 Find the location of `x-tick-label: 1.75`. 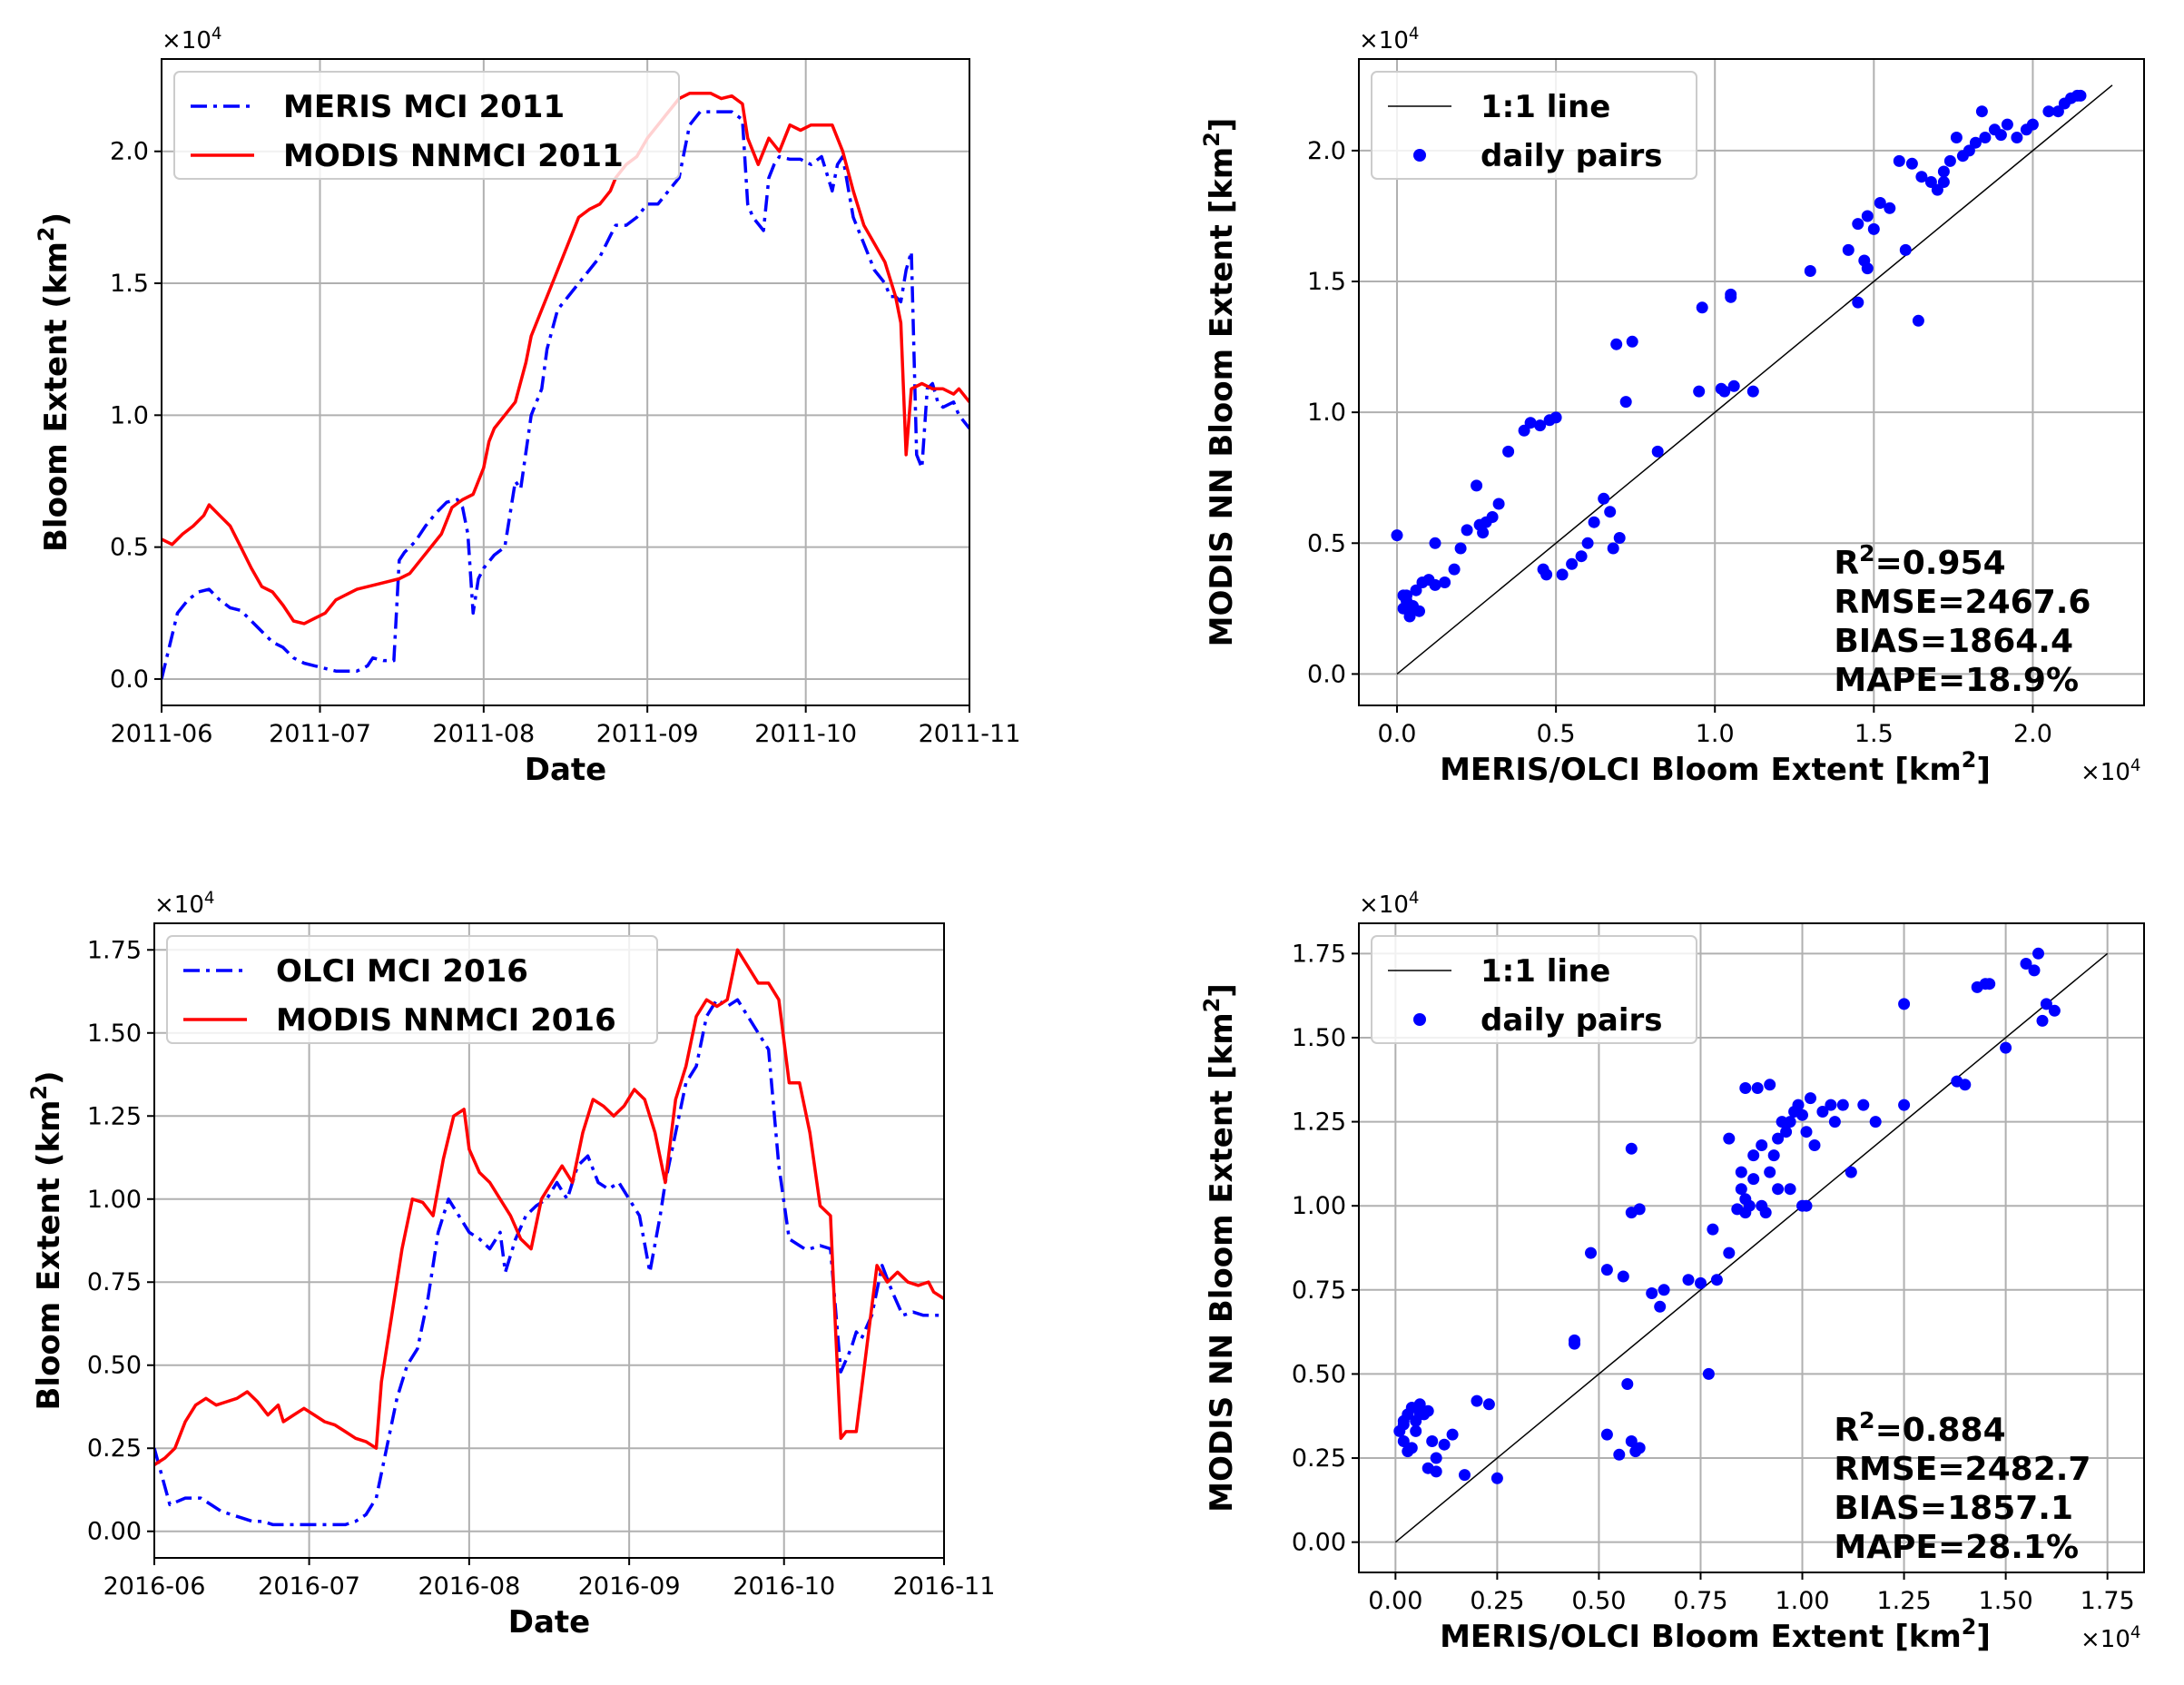

x-tick-label: 1.75 is located at coordinates (2108, 1601).